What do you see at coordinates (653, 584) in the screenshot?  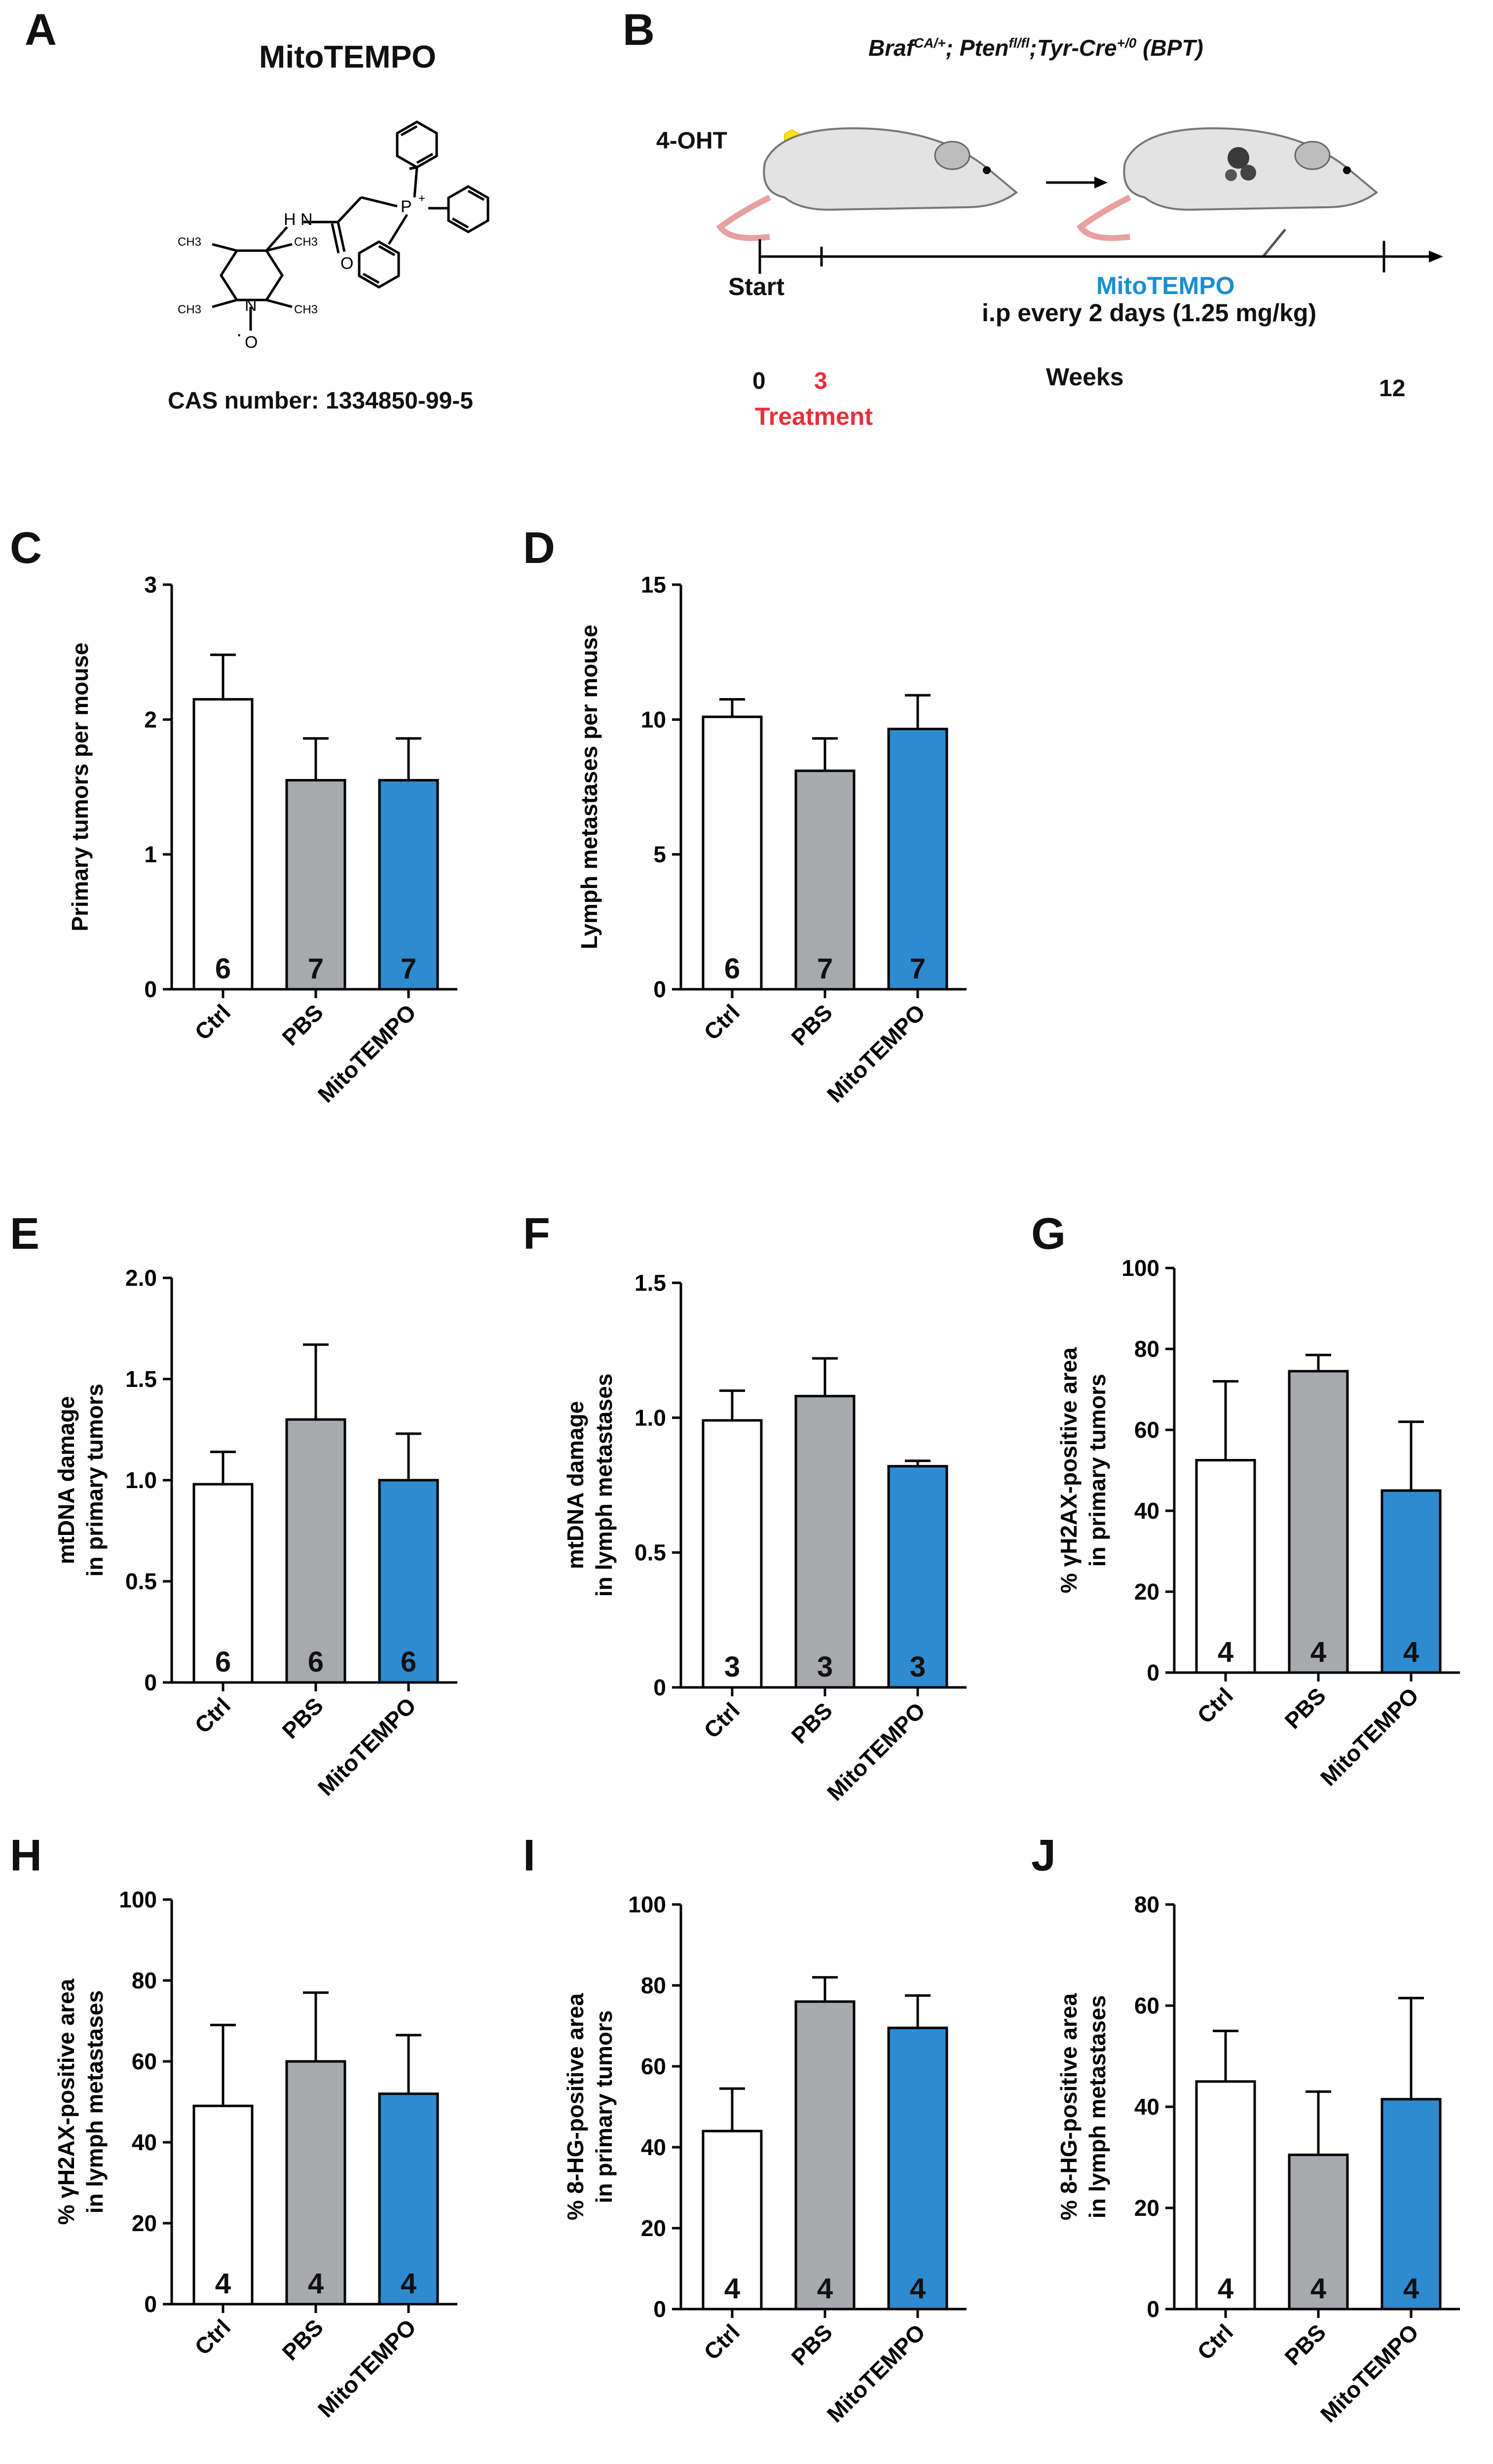 I see `y-tick-label: 15` at bounding box center [653, 584].